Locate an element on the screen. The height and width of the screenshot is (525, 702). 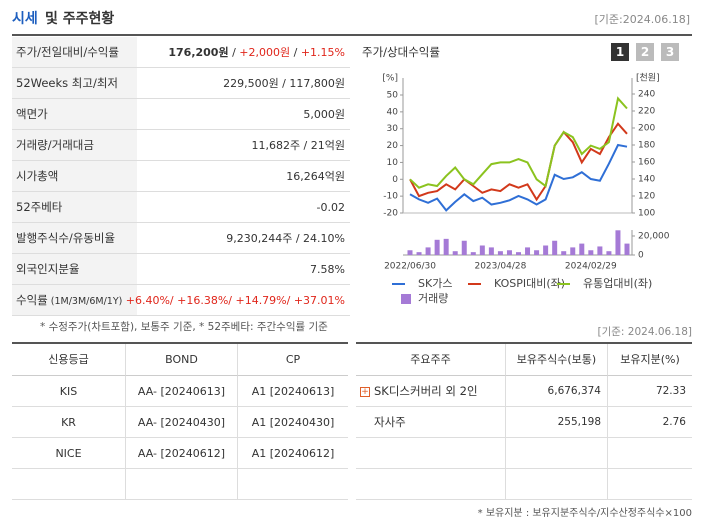
volume-tick-label: 0 is located at coordinates (641, 256).